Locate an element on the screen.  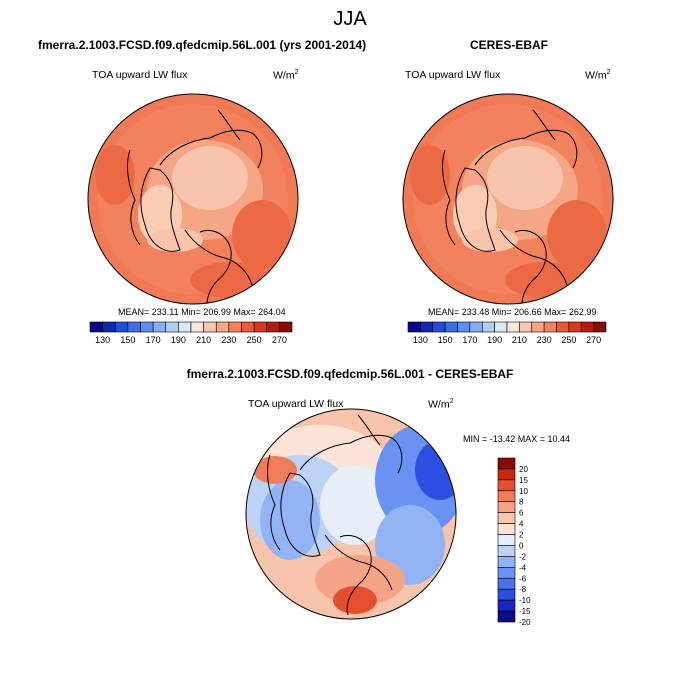
colorbar-diff-tick-label: 8 is located at coordinates (521, 502).